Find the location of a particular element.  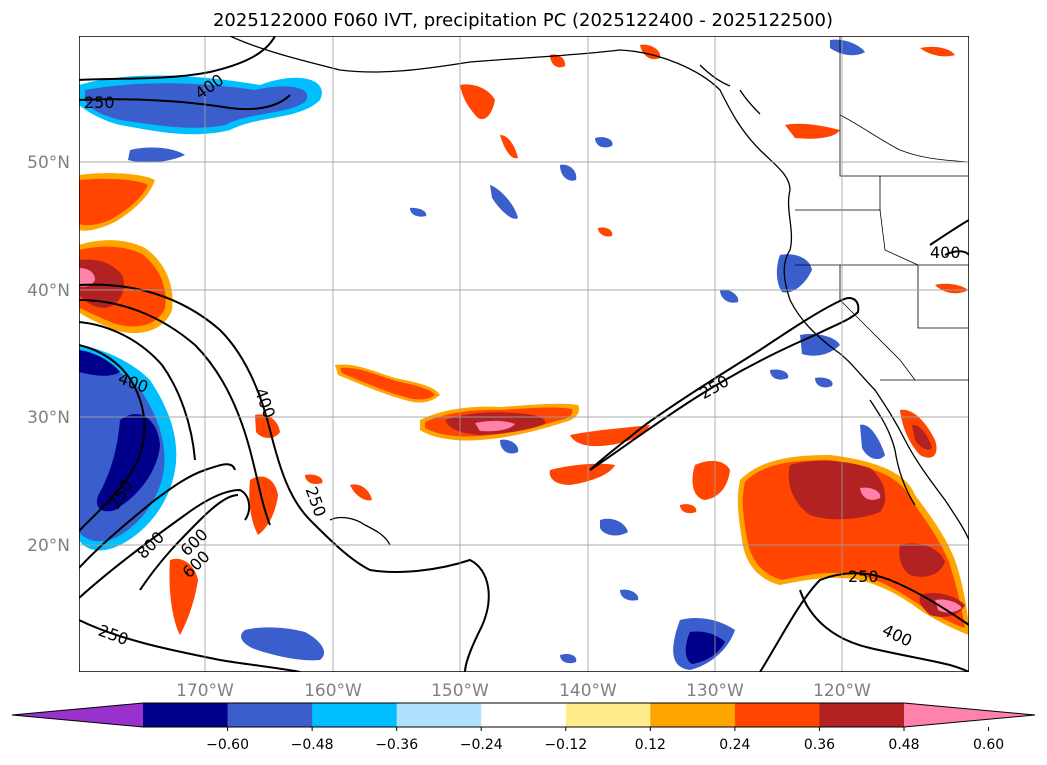

colorbar-tick-label: 0.12 is located at coordinates (650, 745).